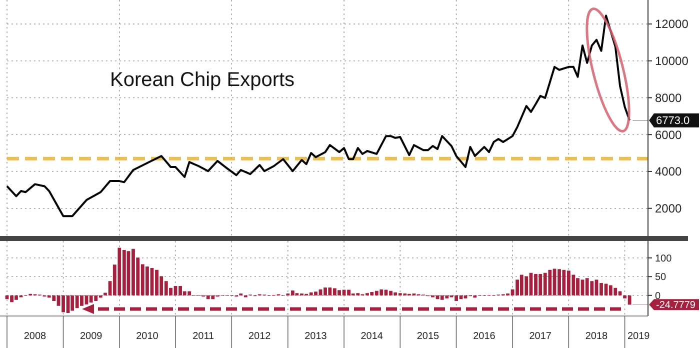 This screenshot has width=700, height=348. What do you see at coordinates (596, 336) in the screenshot?
I see `x-tick-label: 2018` at bounding box center [596, 336].